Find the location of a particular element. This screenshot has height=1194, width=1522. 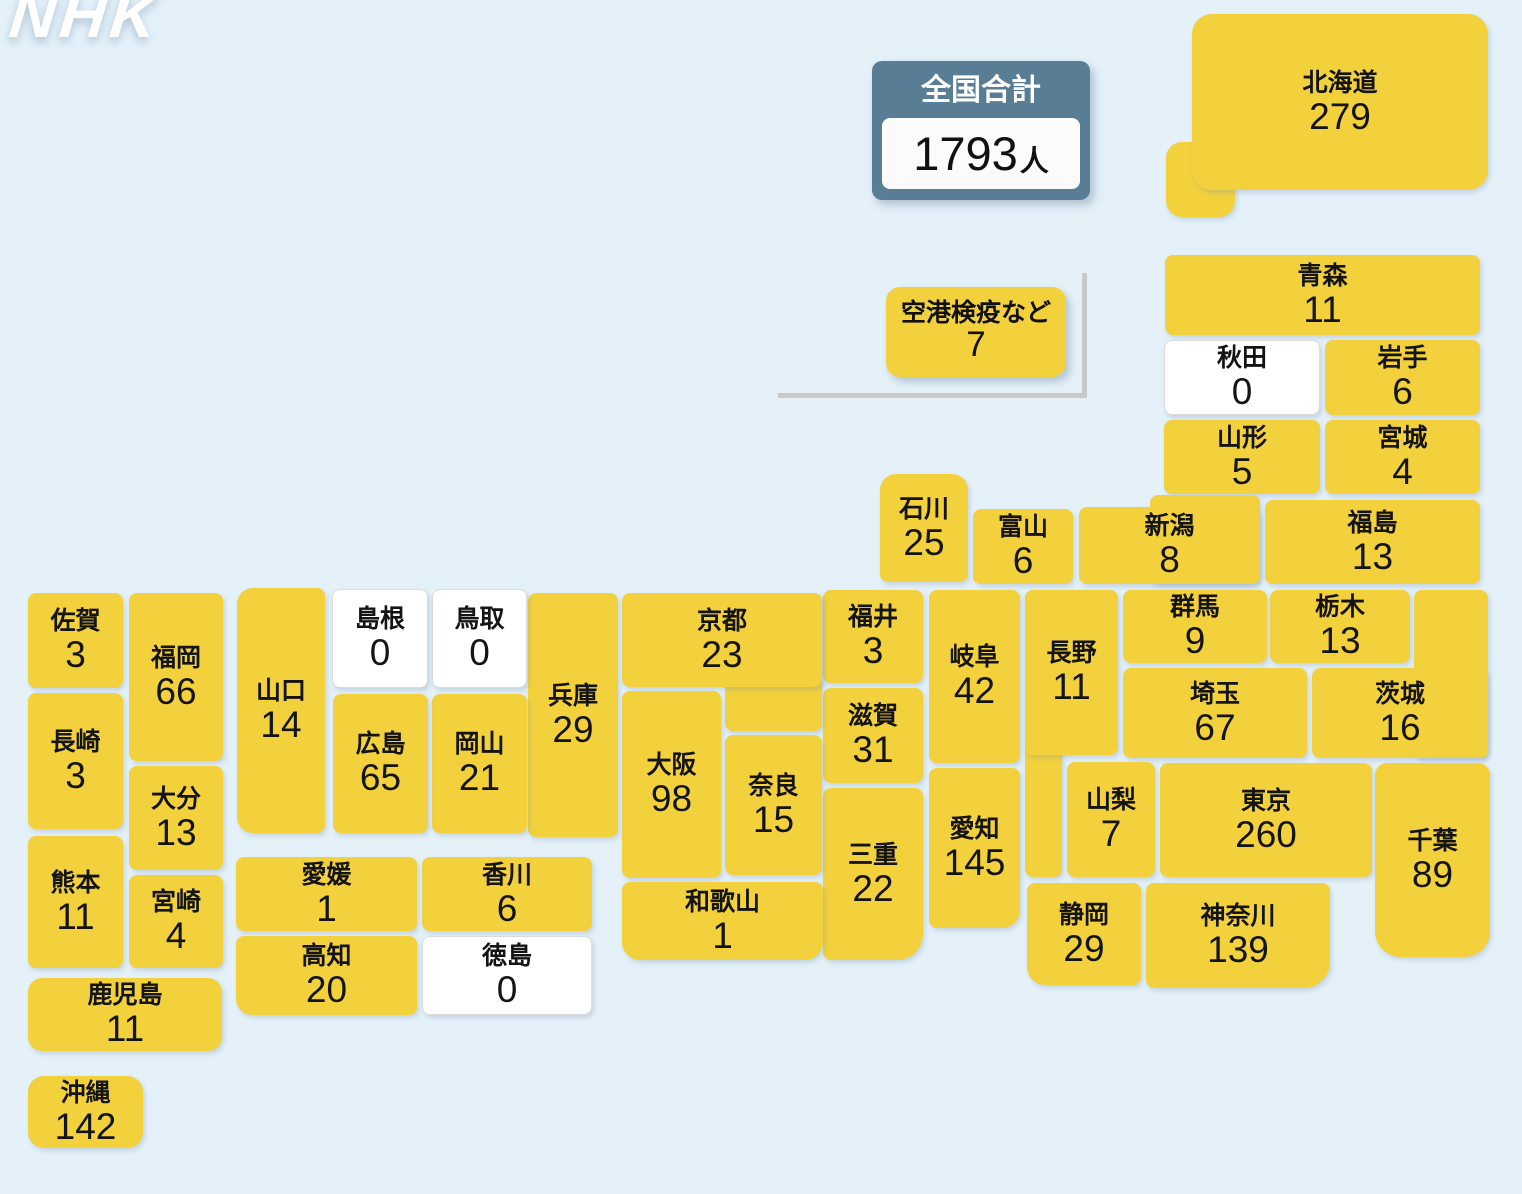

airport-quarantine-value: 7 is located at coordinates (976, 345).